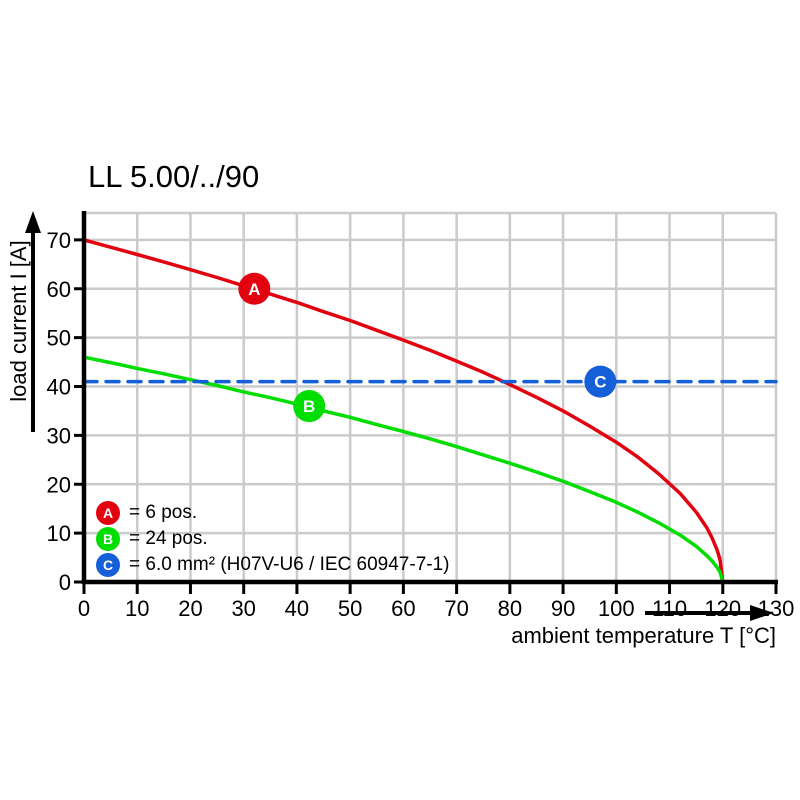  Describe the element at coordinates (137, 608) in the screenshot. I see `x-tick-label: 10` at that location.